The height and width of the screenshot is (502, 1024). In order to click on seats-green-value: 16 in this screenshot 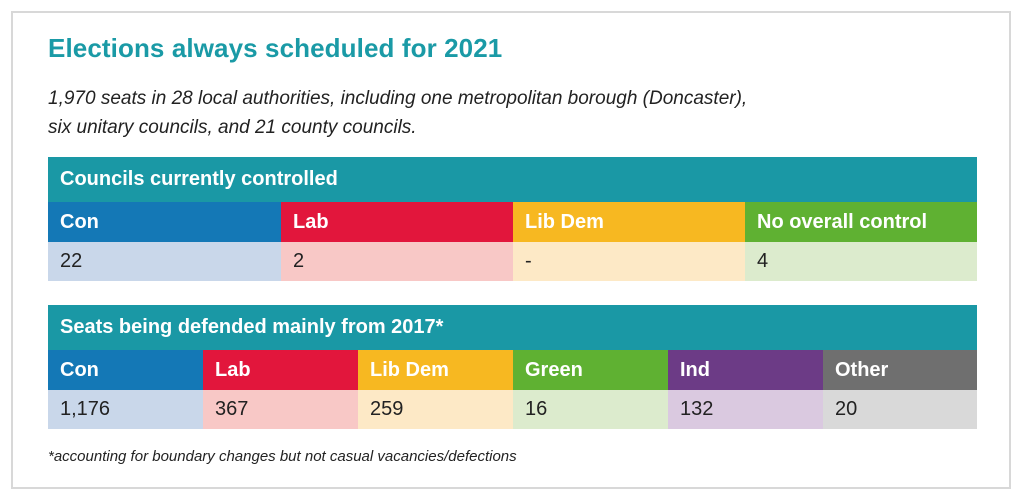, I will do `click(590, 409)`.